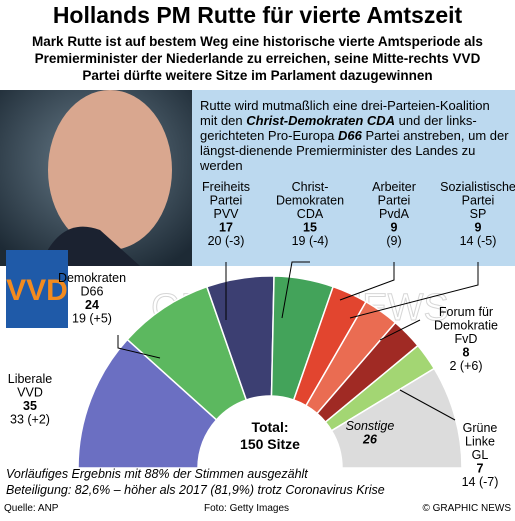  I want to click on party-label: Christ-, so click(310, 187).